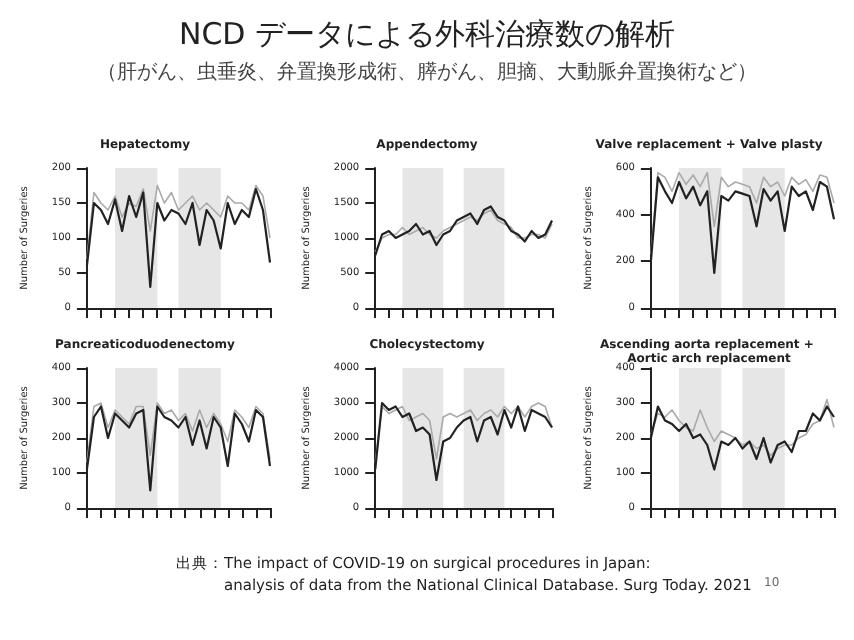  What do you see at coordinates (426, 35) in the screenshot?
I see `text: NCD データによる外科治療数の解析` at bounding box center [426, 35].